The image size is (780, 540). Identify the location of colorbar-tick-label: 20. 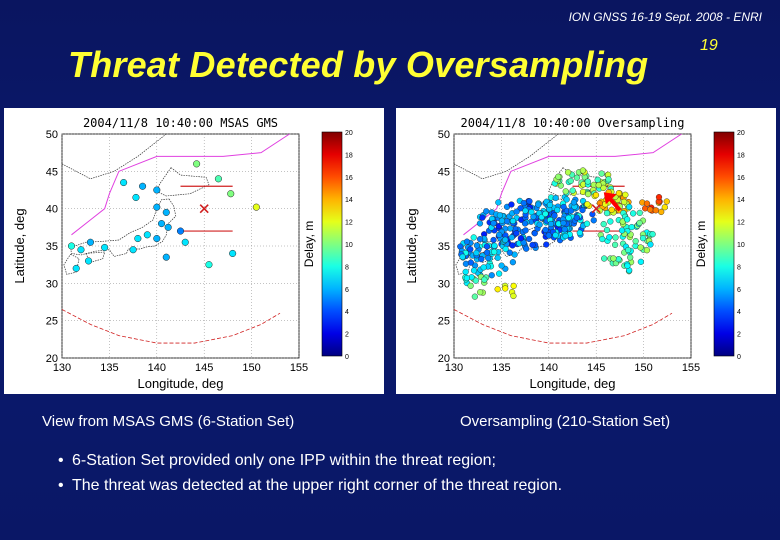
(349, 133).